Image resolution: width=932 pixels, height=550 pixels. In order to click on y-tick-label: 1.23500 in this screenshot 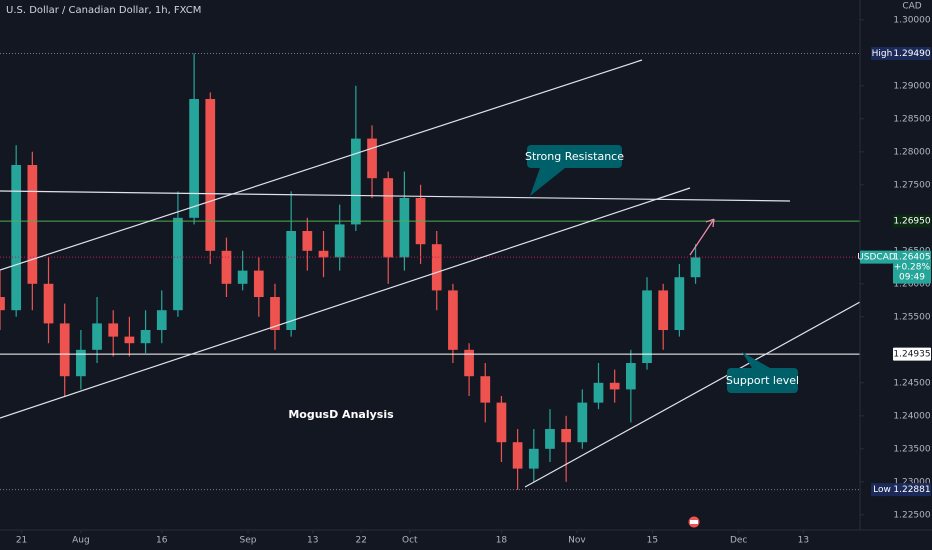, I will do `click(911, 449)`.